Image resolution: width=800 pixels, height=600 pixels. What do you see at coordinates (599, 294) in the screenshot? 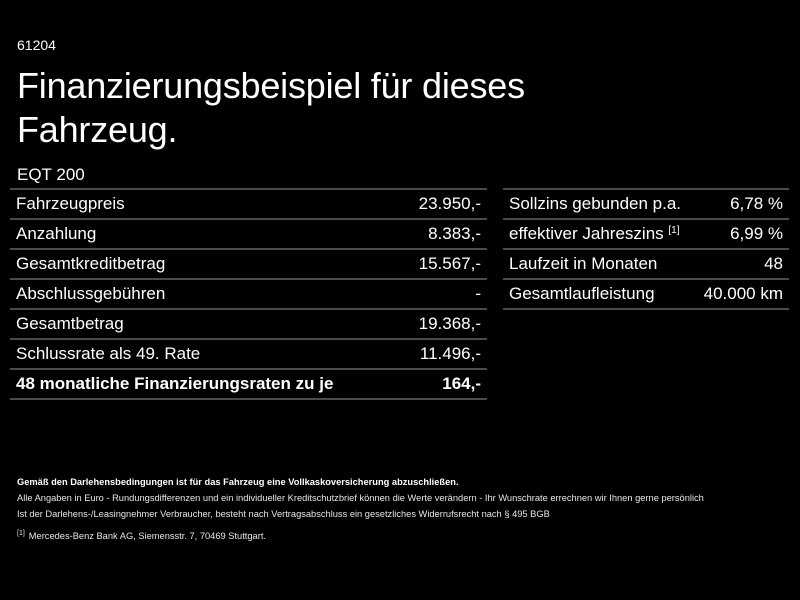
I see `row-label: Gesamtlaufleistung` at bounding box center [599, 294].